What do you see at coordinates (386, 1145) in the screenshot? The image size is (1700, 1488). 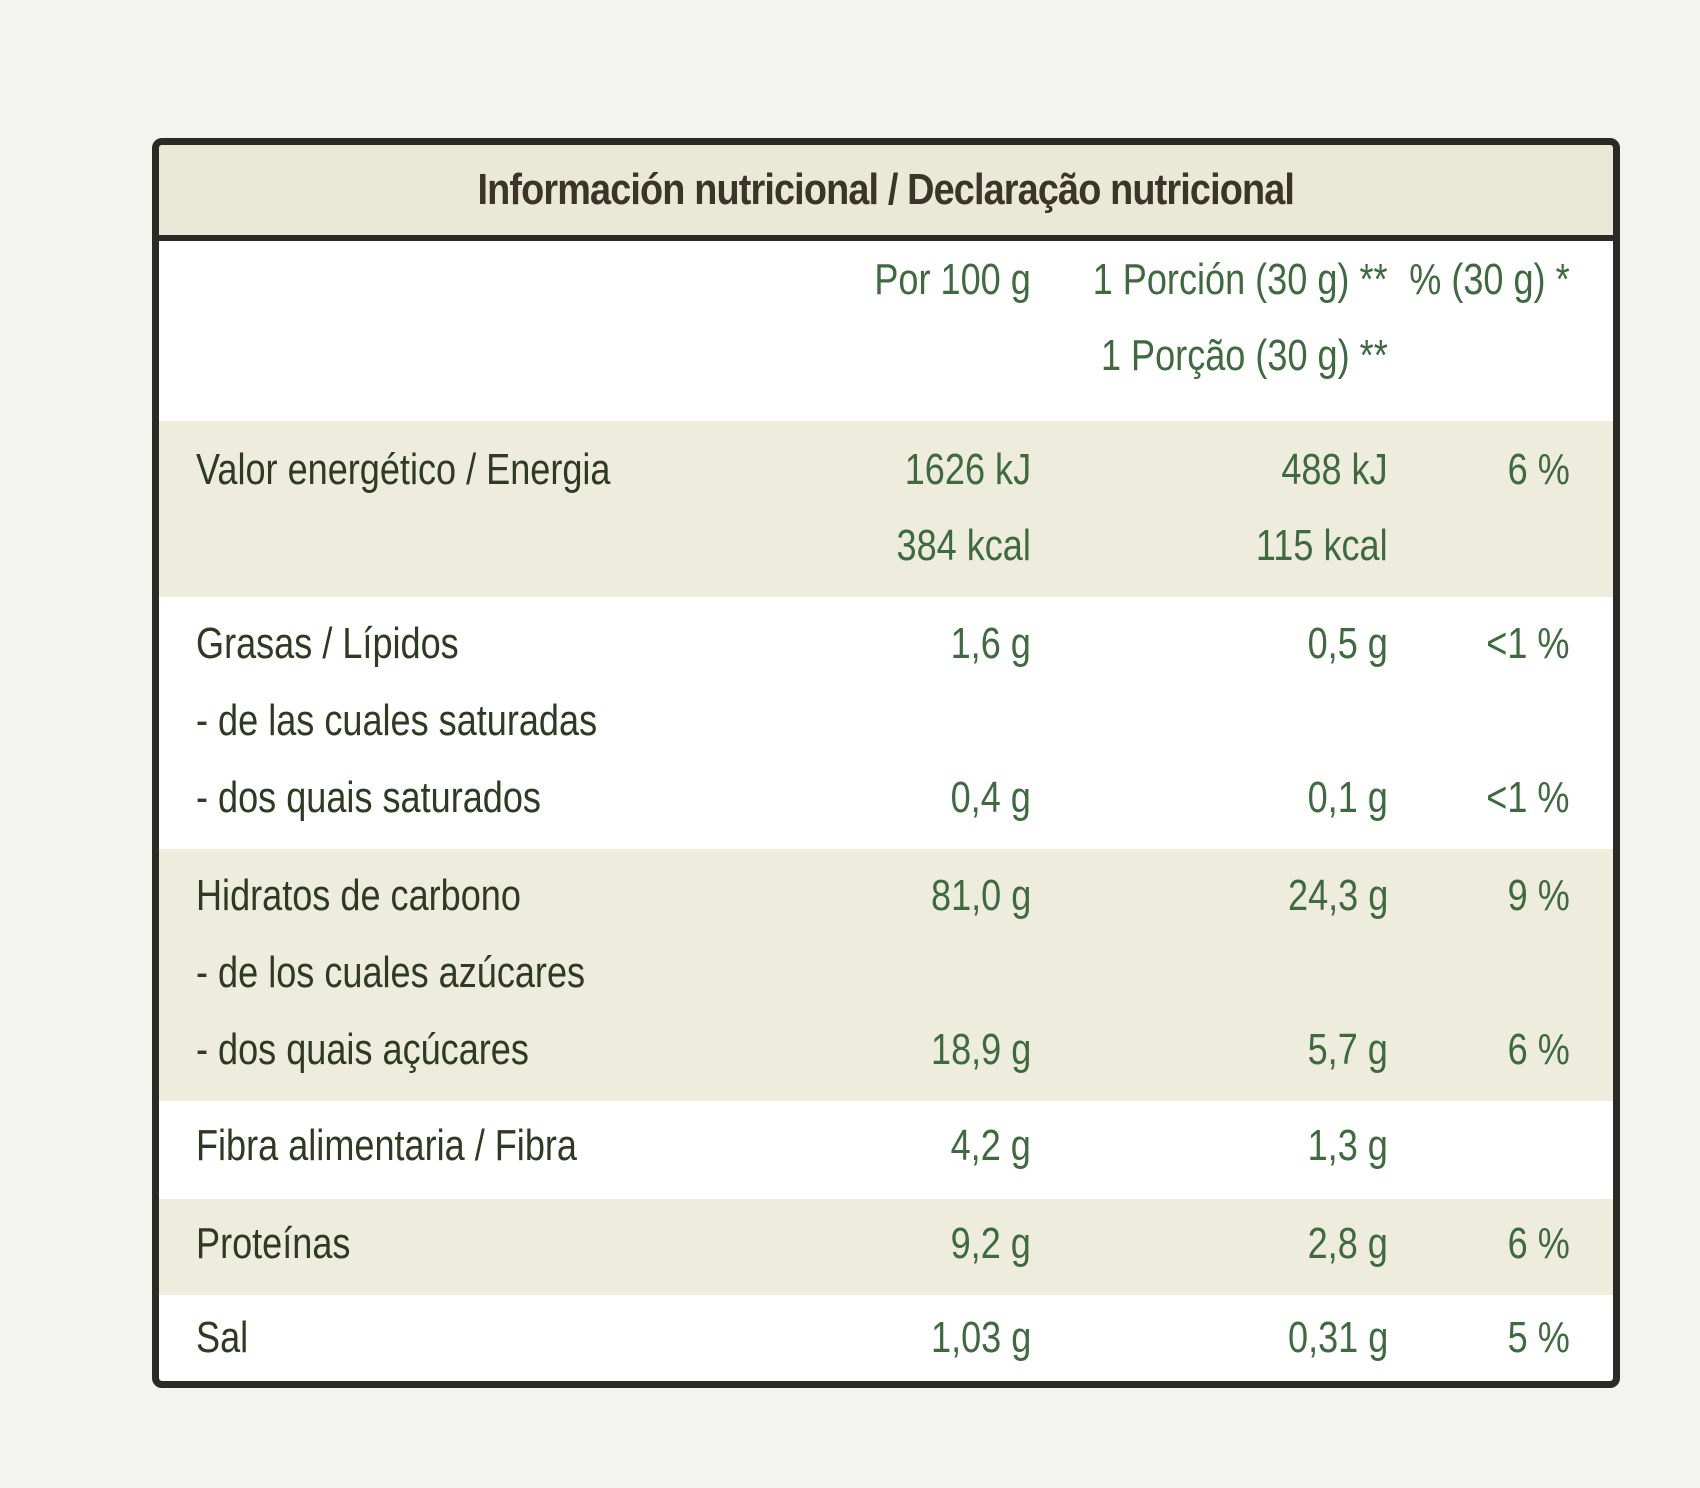 I see `fibre-label: Fibra alimentaria / Fibra` at bounding box center [386, 1145].